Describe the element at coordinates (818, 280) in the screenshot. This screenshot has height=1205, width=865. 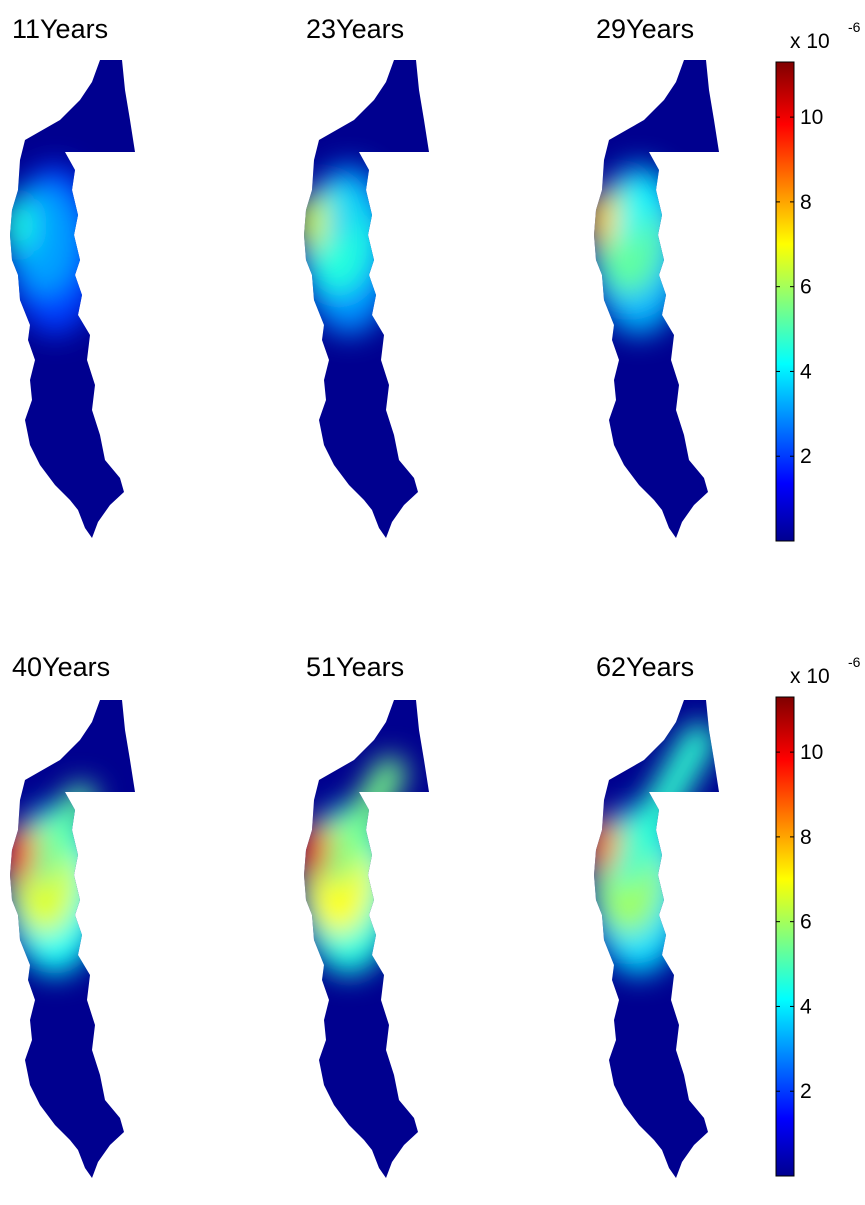
I see `colorbar-top: x 10 -6 2 4 6 8 10` at that location.